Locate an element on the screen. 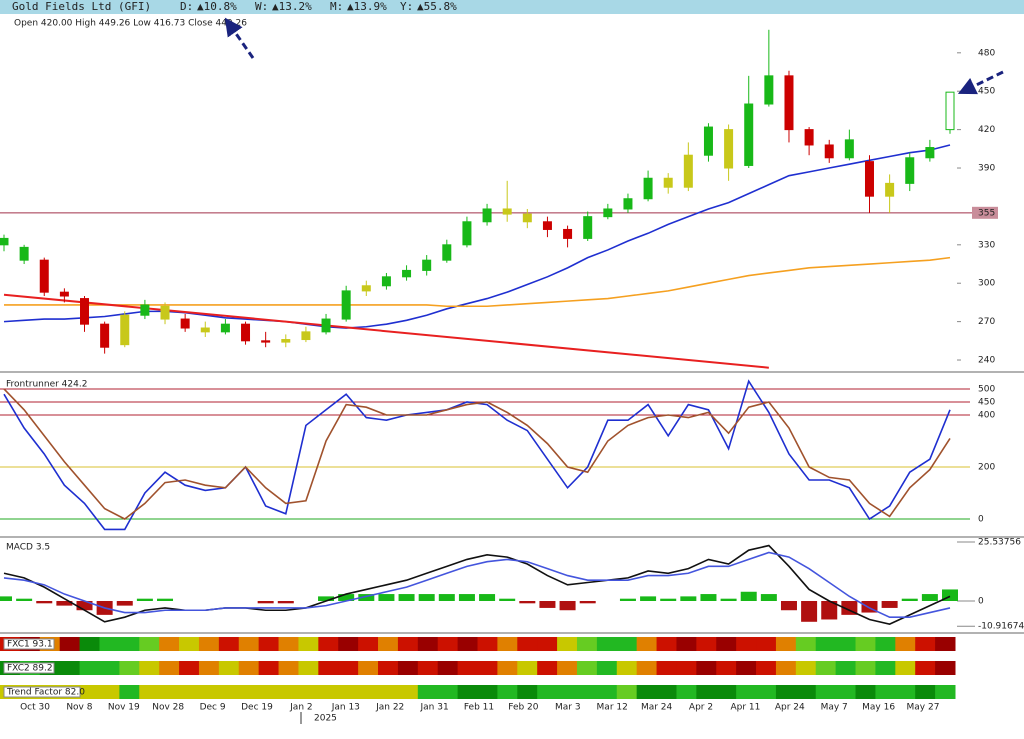 This screenshot has width=1024, height=739. strip-label-box is located at coordinates (29, 668).